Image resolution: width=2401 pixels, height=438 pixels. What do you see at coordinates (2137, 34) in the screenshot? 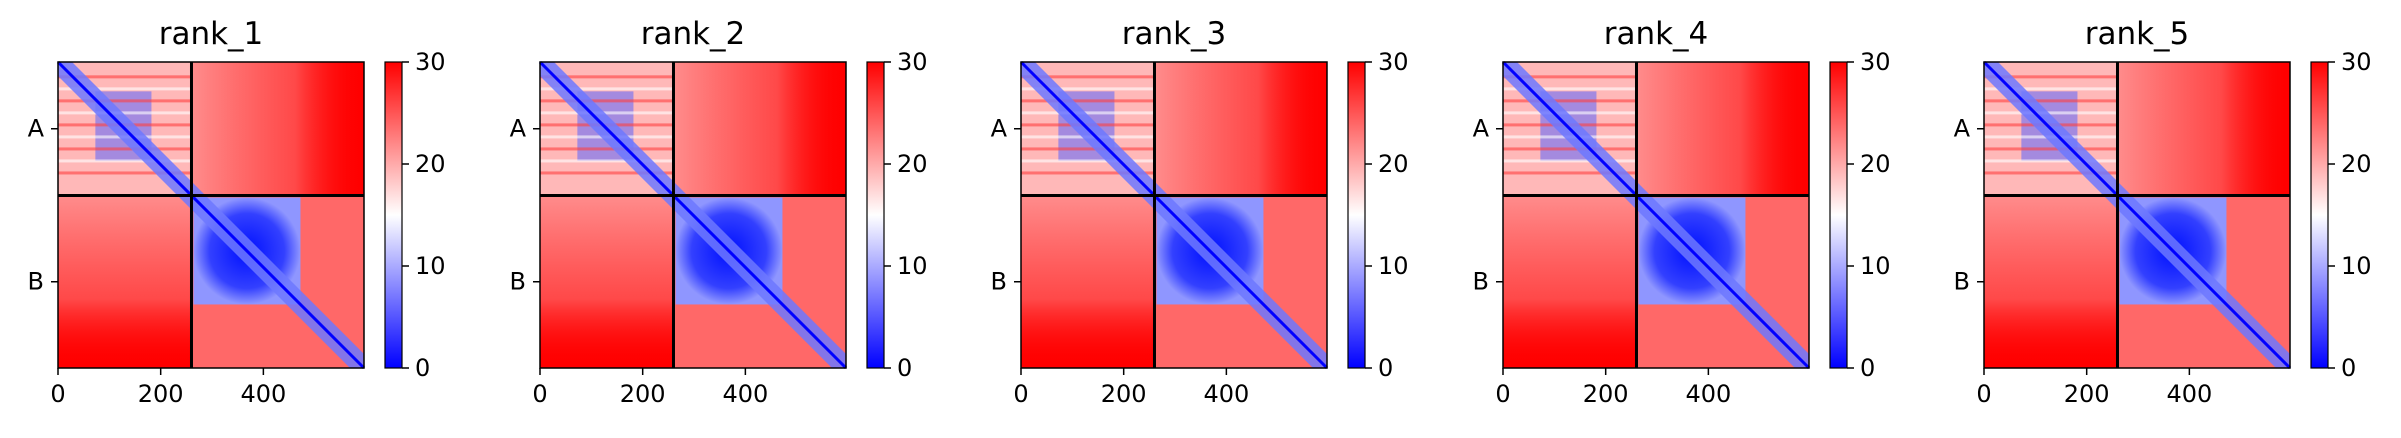
I see `panel-title: rank_5` at bounding box center [2137, 34].